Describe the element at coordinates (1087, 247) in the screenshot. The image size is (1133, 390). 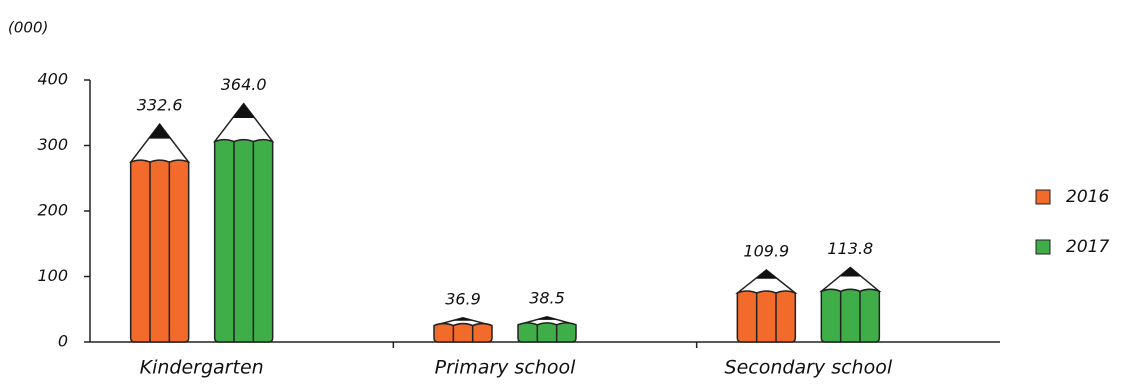
I see `legend-label: 2017` at that location.